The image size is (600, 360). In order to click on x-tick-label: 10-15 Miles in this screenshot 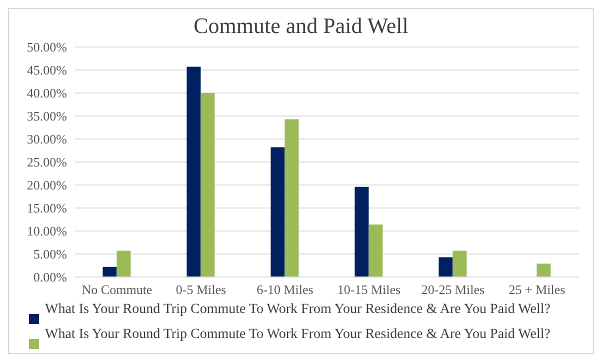, I will do `click(369, 290)`.